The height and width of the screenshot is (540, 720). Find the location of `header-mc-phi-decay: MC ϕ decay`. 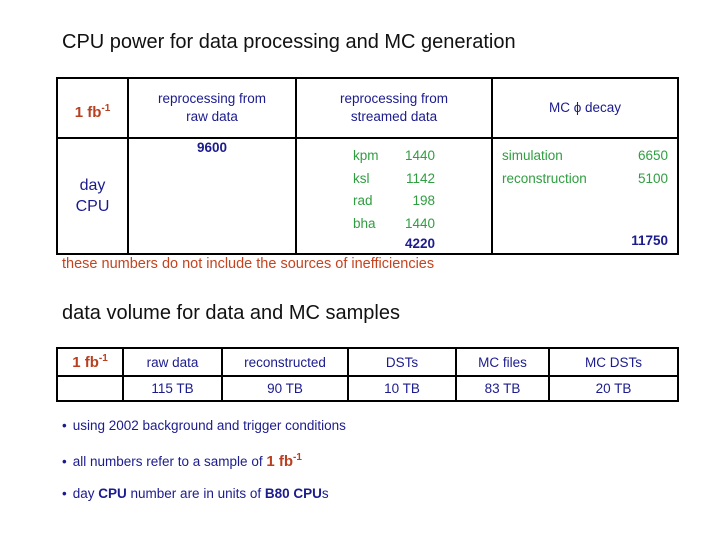

header-mc-phi-decay: MC ϕ decay is located at coordinates (585, 108).